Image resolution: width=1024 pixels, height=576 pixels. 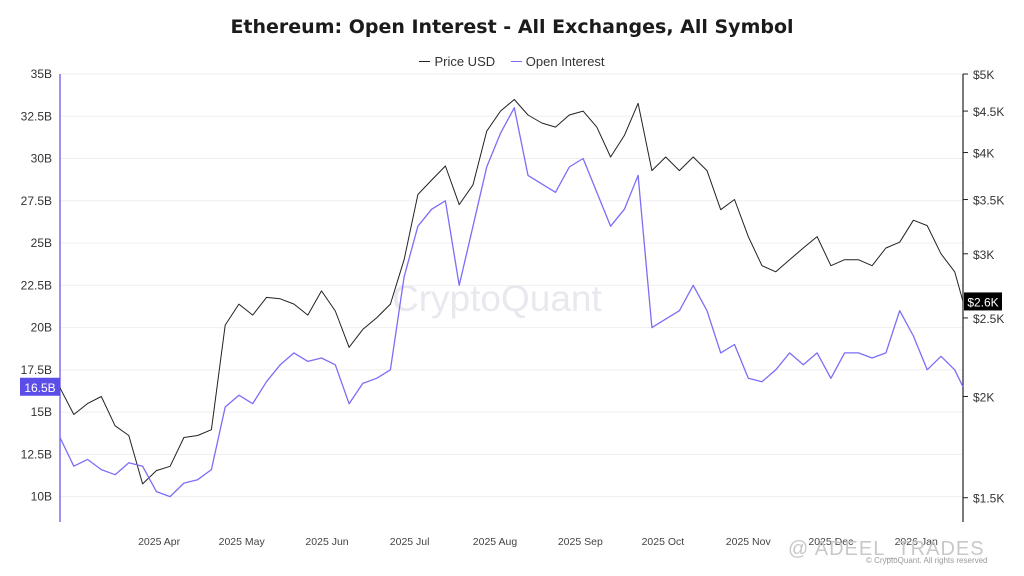 I want to click on legend-item-open-interest: Open Interest, so click(x=557, y=61).